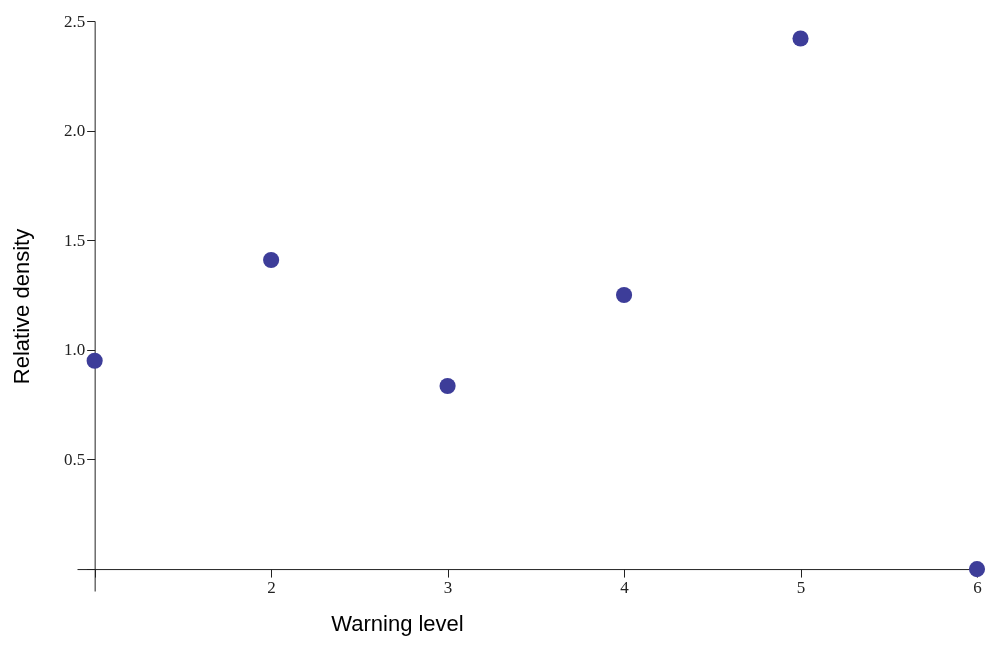  What do you see at coordinates (397, 623) in the screenshot?
I see `x-axis-title: Warning level` at bounding box center [397, 623].